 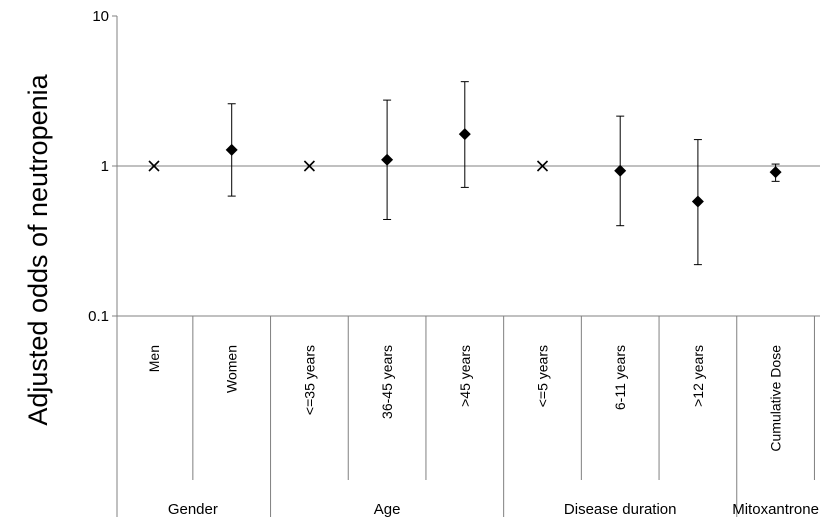 What do you see at coordinates (98, 316) in the screenshot?
I see `y-tick-label: 0.1` at bounding box center [98, 316].